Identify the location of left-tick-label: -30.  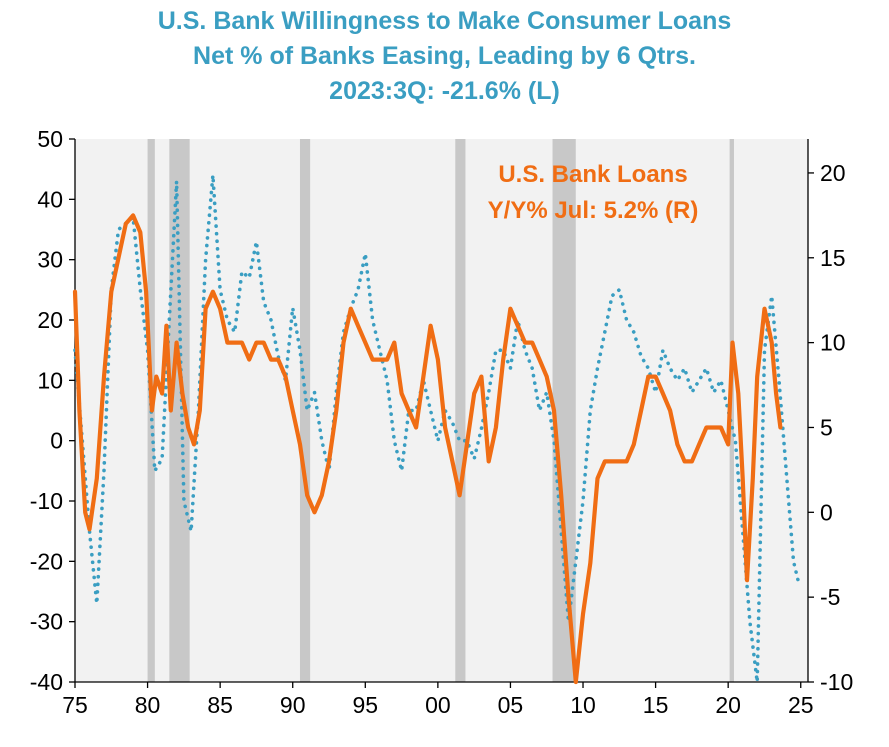
(46, 622).